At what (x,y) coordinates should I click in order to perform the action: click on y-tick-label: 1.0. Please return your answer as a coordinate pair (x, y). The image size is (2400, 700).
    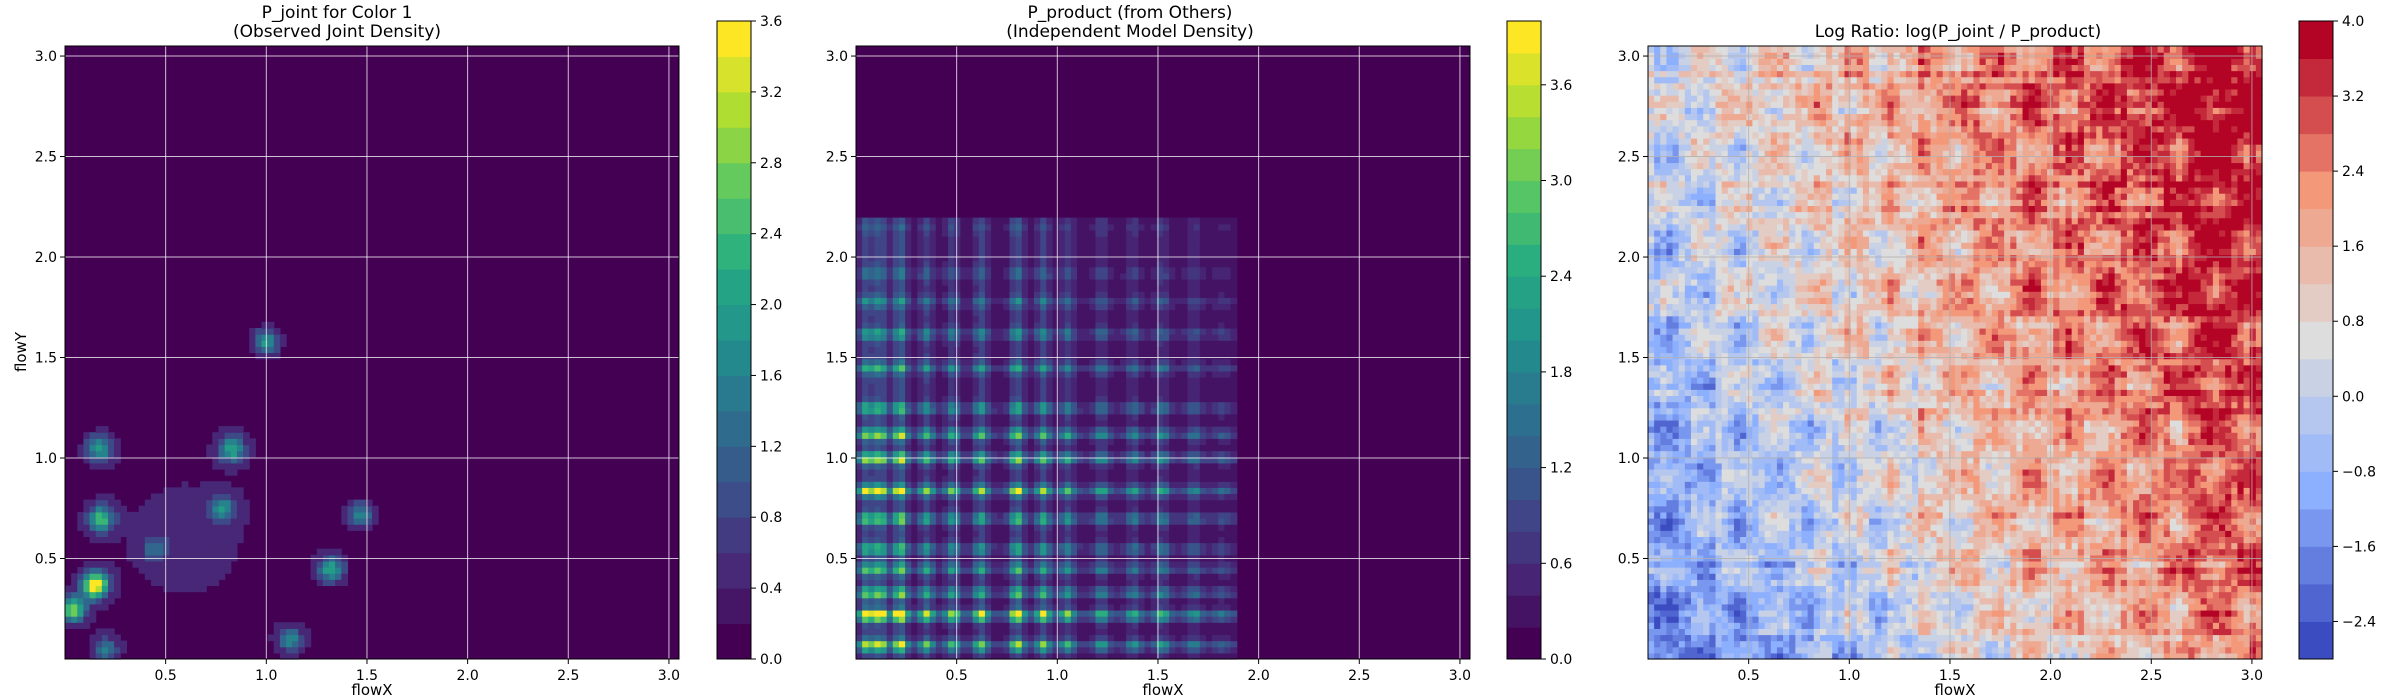
    Looking at the image, I should click on (46, 459).